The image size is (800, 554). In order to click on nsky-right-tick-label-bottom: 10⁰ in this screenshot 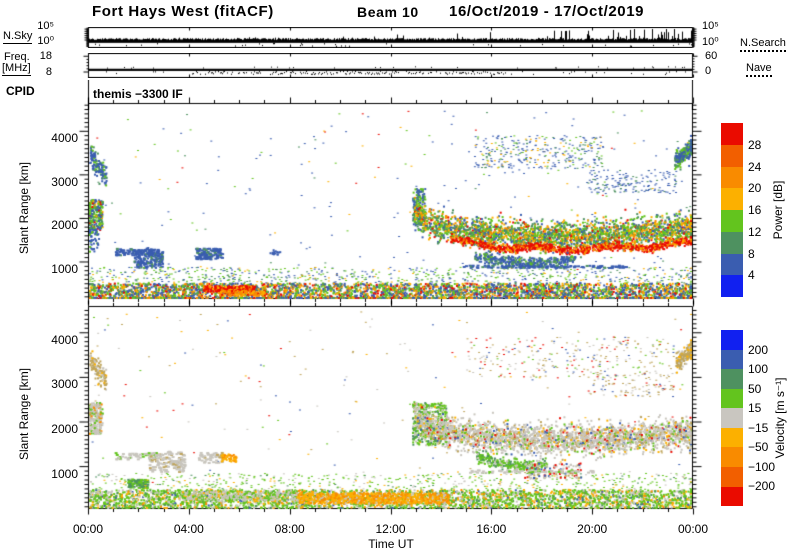, I will do `click(710, 42)`.